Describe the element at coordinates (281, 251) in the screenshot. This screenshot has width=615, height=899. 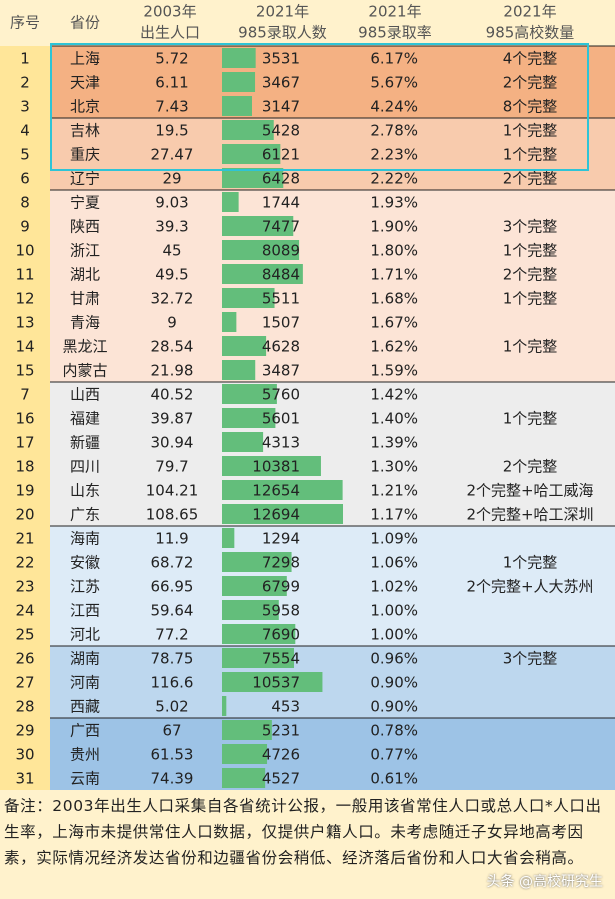
I see `cell: 8089` at that location.